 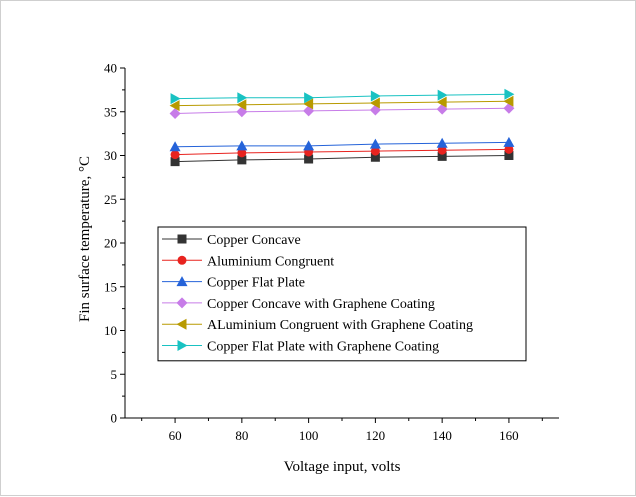 What do you see at coordinates (110, 243) in the screenshot?
I see `y-tick-label: 20` at bounding box center [110, 243].